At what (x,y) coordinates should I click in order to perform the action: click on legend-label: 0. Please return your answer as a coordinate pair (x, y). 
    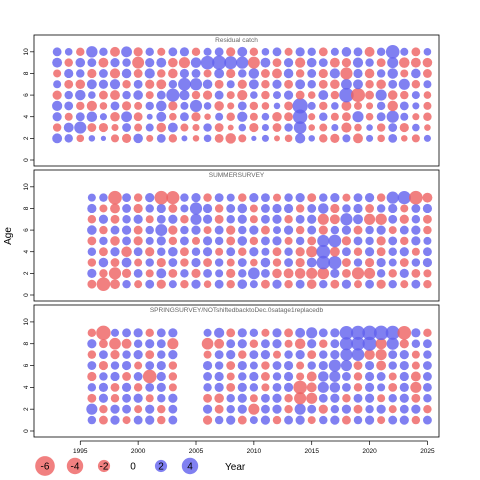
    Looking at the image, I should click on (133, 467).